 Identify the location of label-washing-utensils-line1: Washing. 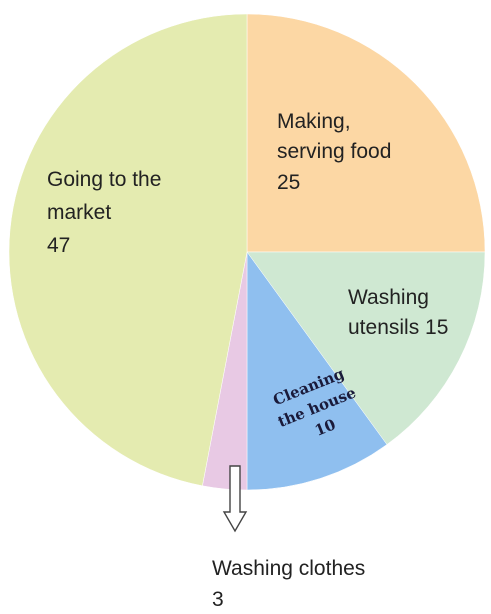
(388, 297).